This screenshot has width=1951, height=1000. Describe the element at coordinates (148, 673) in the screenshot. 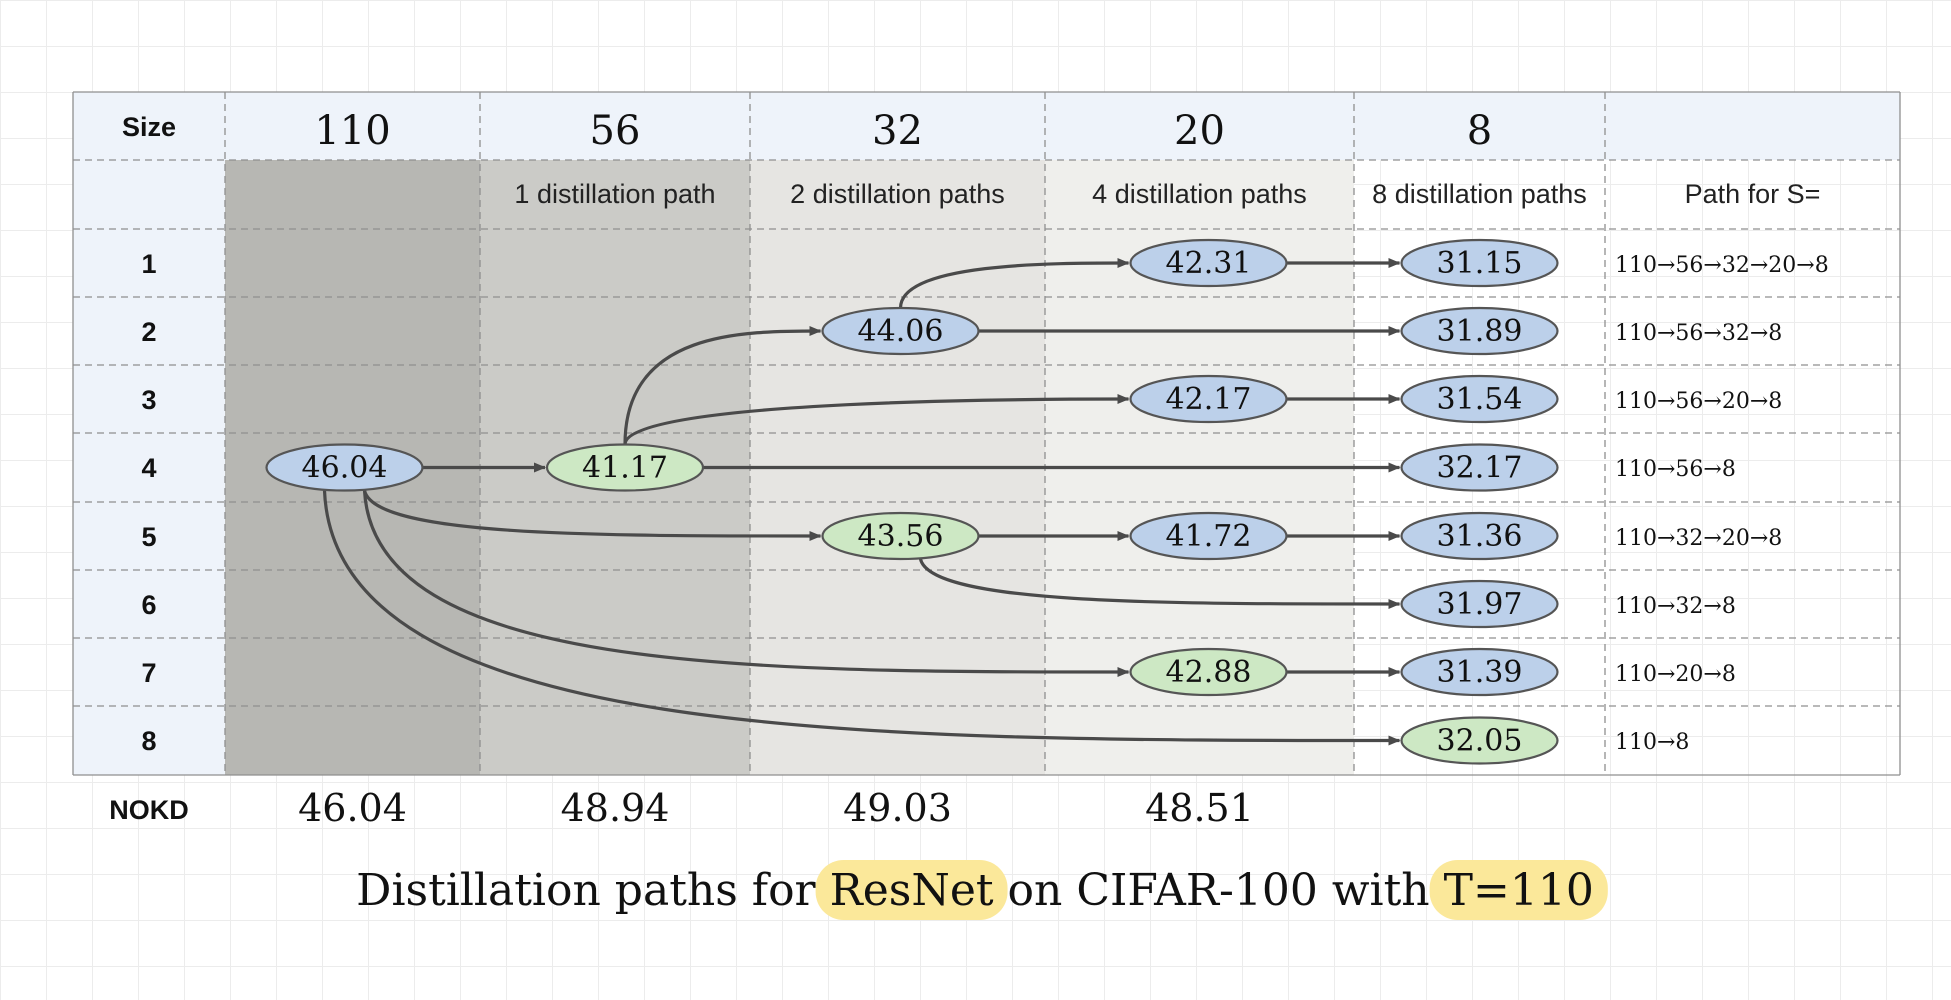

I see `row-label-7: 7` at that location.